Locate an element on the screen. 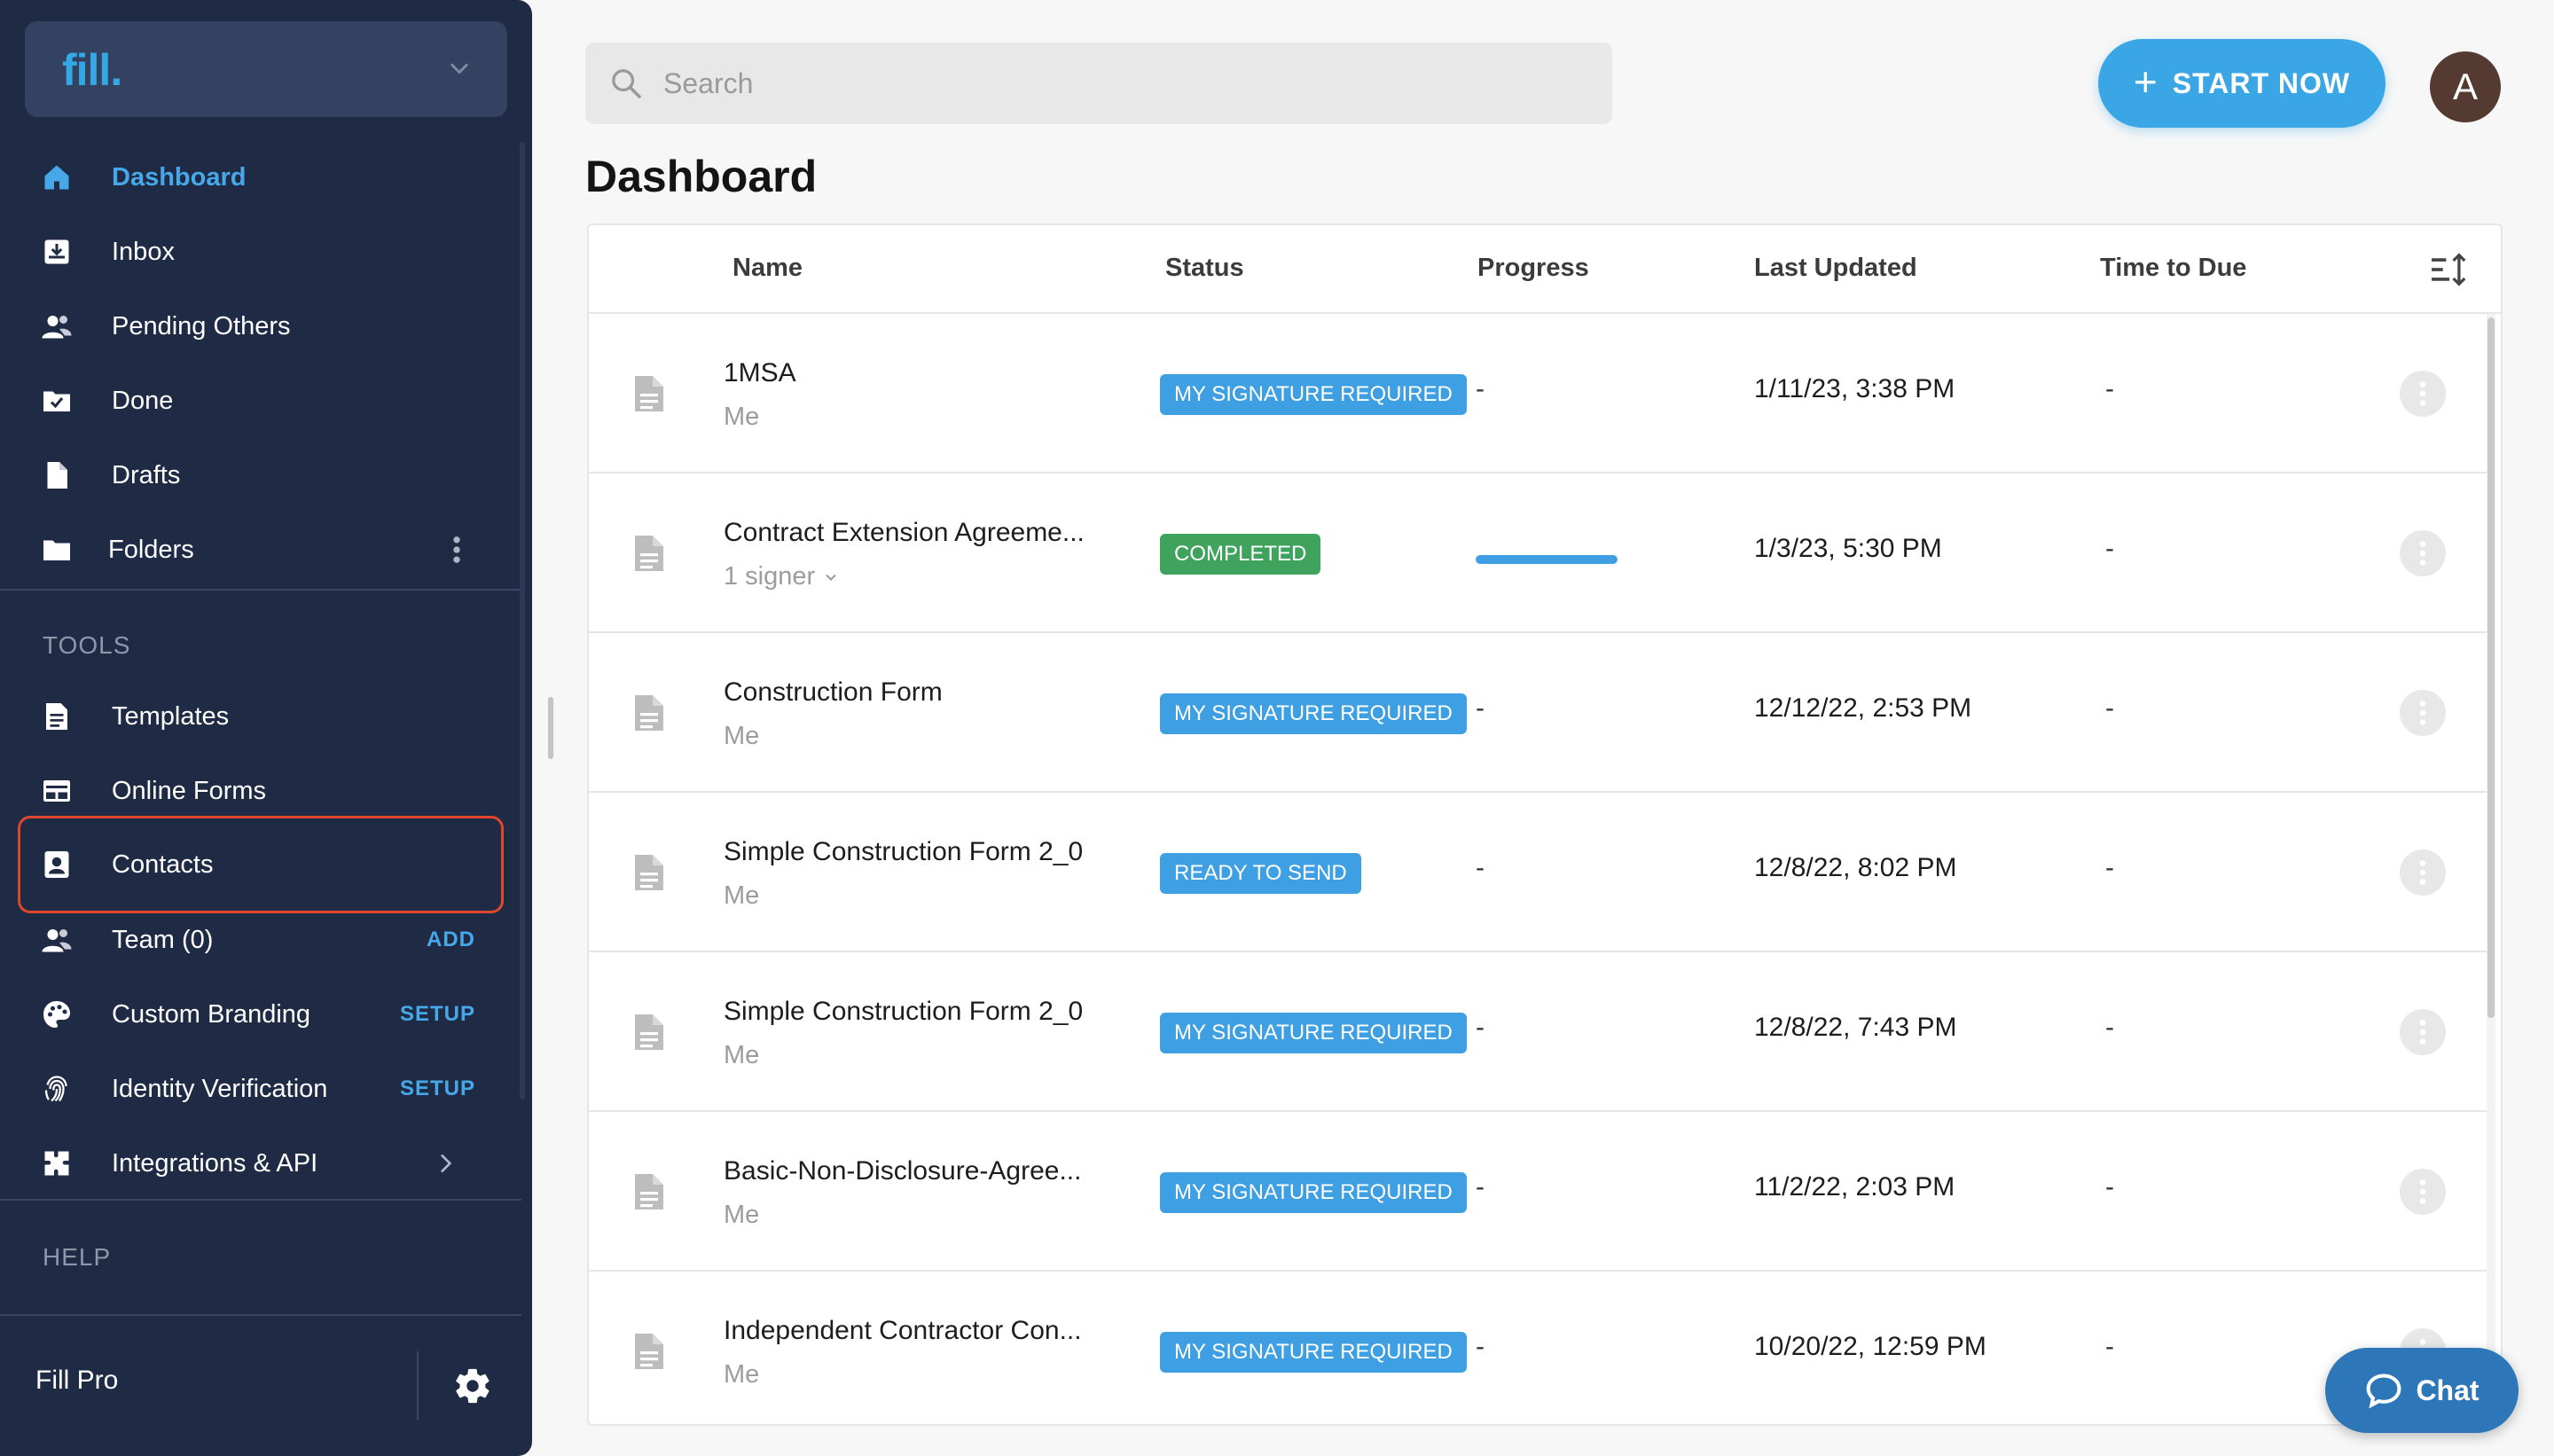  sidebar-item-templates: Templates is located at coordinates (261, 716).